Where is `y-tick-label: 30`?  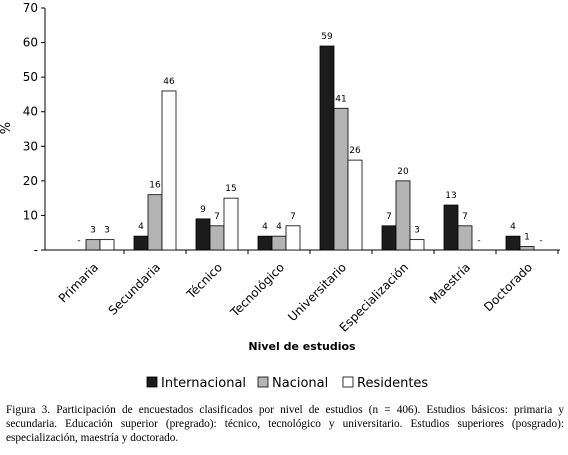 y-tick-label: 30 is located at coordinates (30, 146).